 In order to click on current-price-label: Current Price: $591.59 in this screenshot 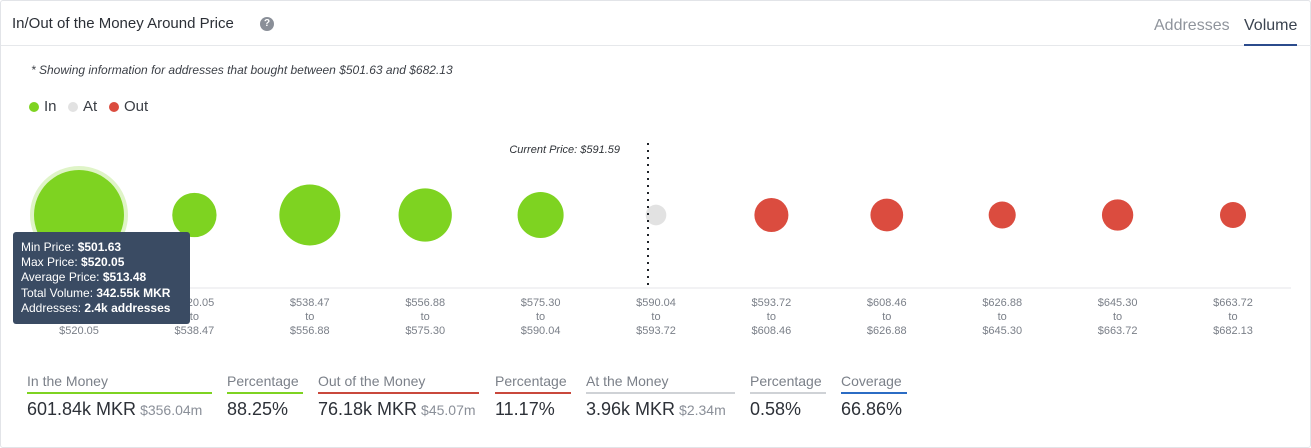, I will do `click(564, 150)`.